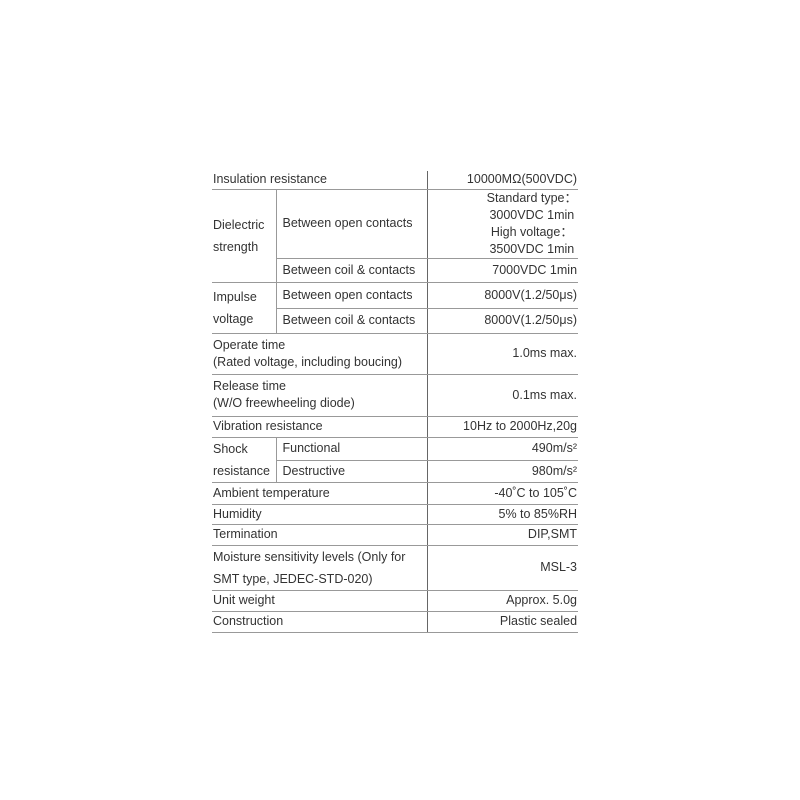  What do you see at coordinates (320, 395) in the screenshot?
I see `row-label: Release time (W/O freewheeling diode)` at bounding box center [320, 395].